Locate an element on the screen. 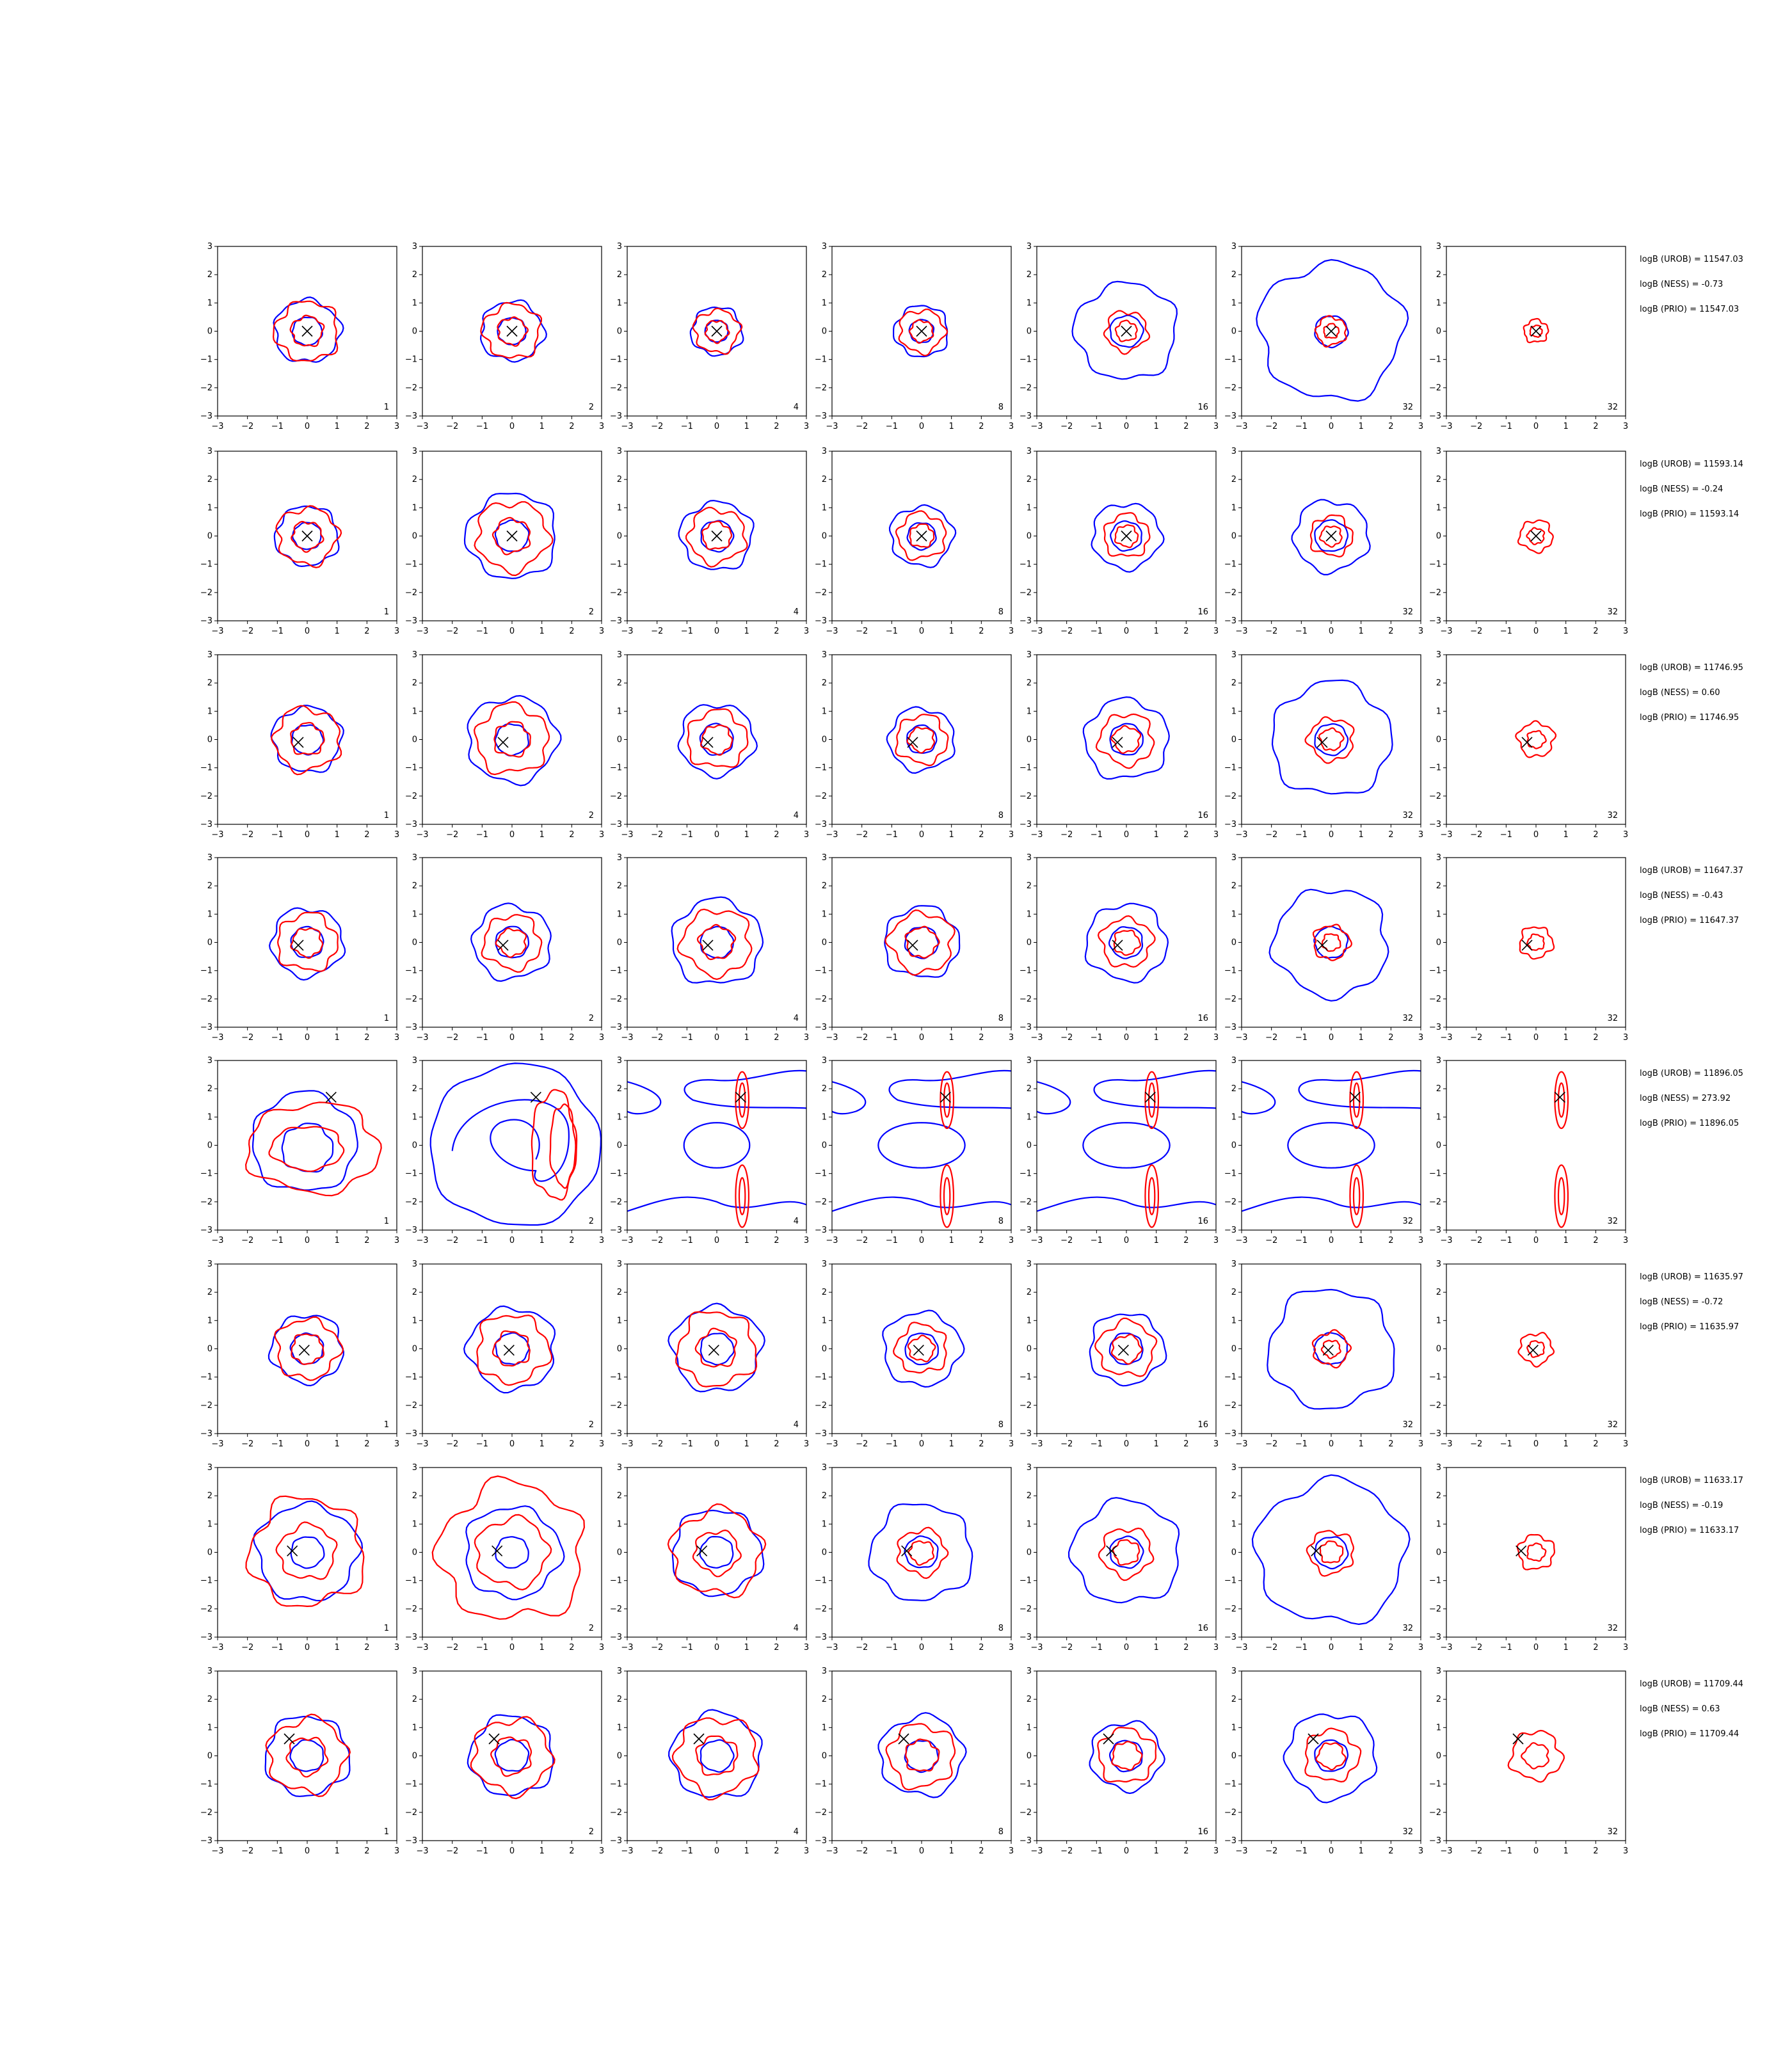  panel-iteration-label: 4 is located at coordinates (796, 1018).